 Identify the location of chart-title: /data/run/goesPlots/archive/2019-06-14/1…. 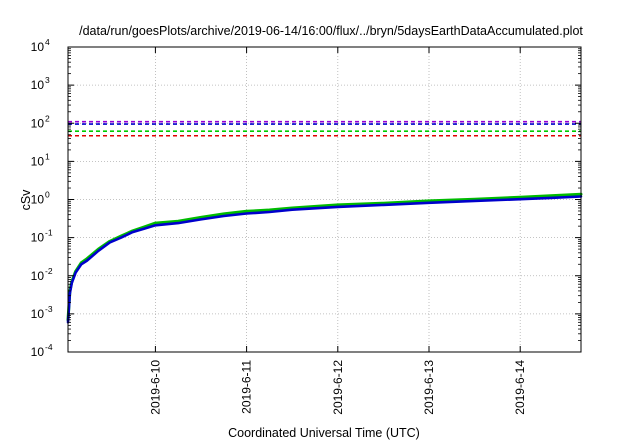
(331, 31).